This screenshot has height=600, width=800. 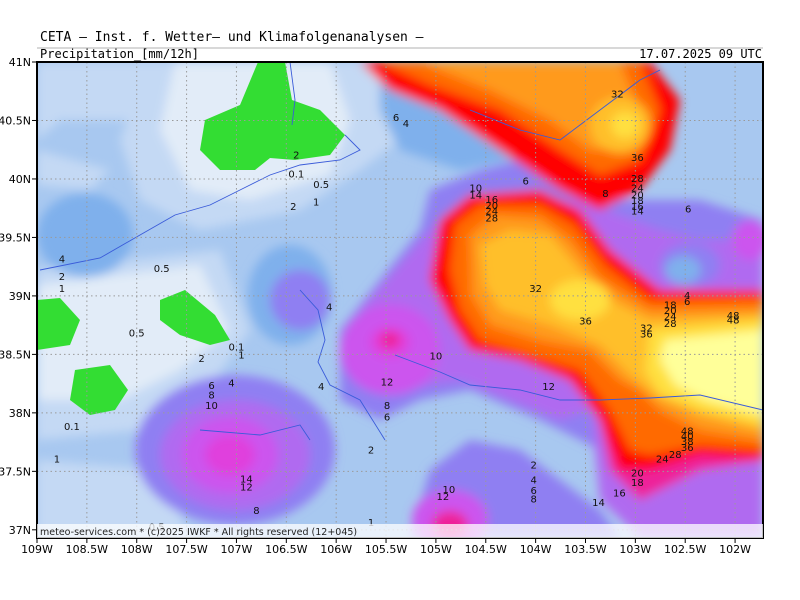 I want to click on valid-time: 17.07.2025 09 UTC, so click(x=700, y=54).